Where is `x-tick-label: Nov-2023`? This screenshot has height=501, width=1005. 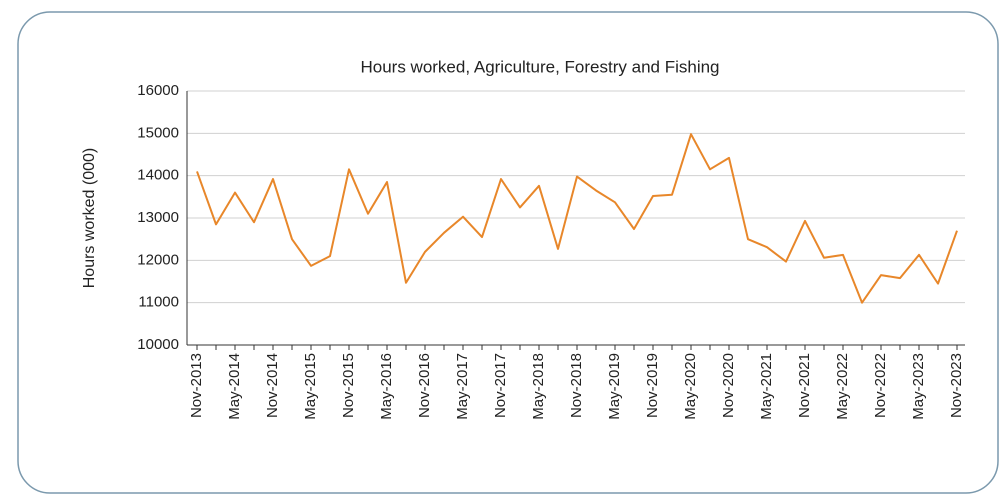
x-tick-label: Nov-2023 is located at coordinates (956, 385).